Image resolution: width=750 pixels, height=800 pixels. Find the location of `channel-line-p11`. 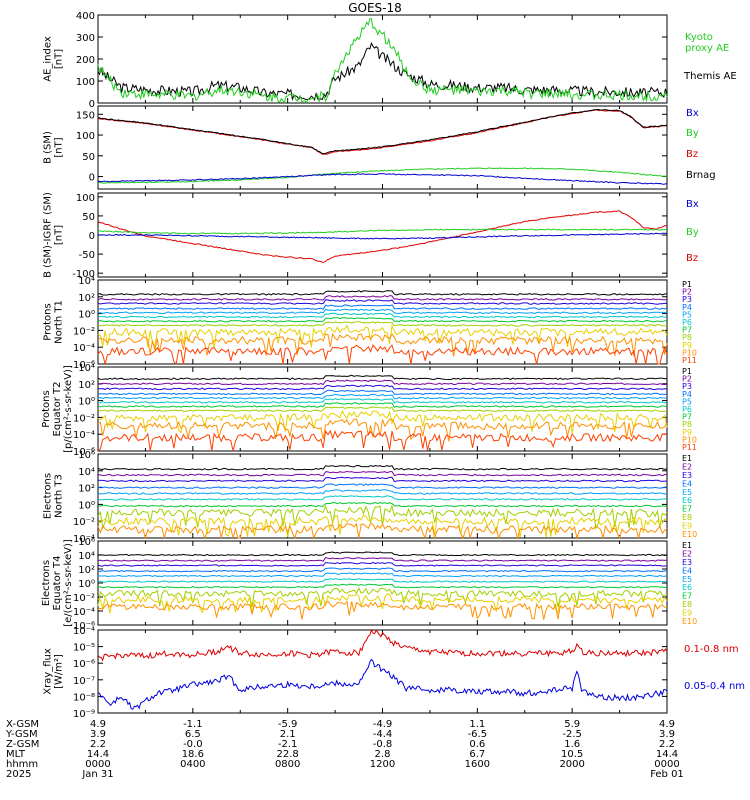

channel-line-p11 is located at coordinates (382, 440).